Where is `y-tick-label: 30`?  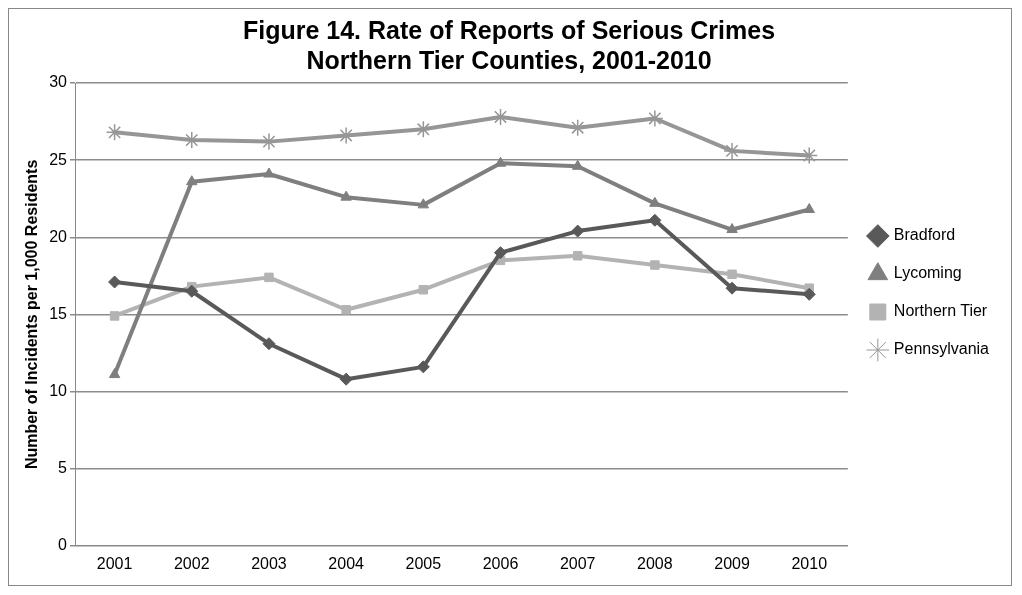
y-tick-label: 30 is located at coordinates (58, 82).